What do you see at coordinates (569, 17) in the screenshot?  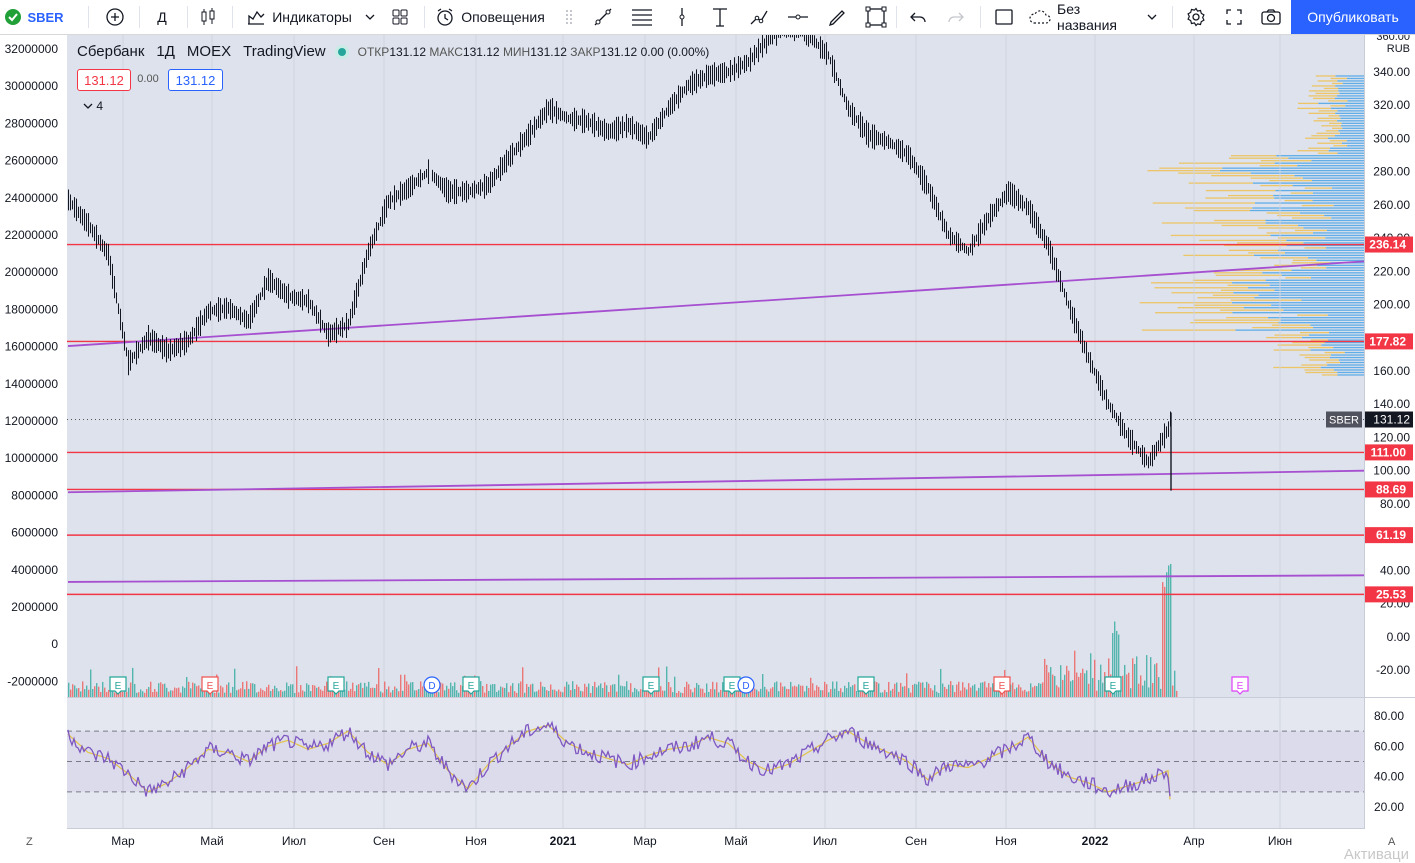 I see `drag-handle` at bounding box center [569, 17].